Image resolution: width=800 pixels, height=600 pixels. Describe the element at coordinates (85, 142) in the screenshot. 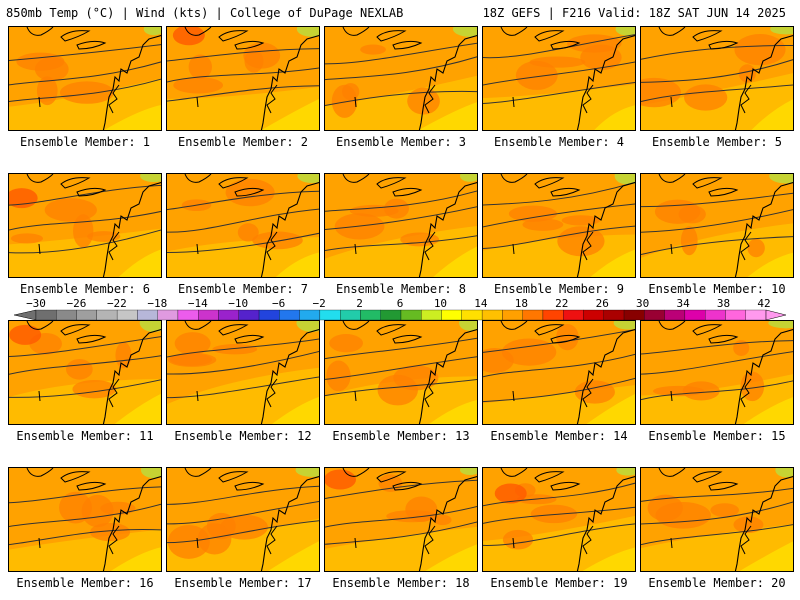

I see `member-label: Ensemble Member: 1` at that location.